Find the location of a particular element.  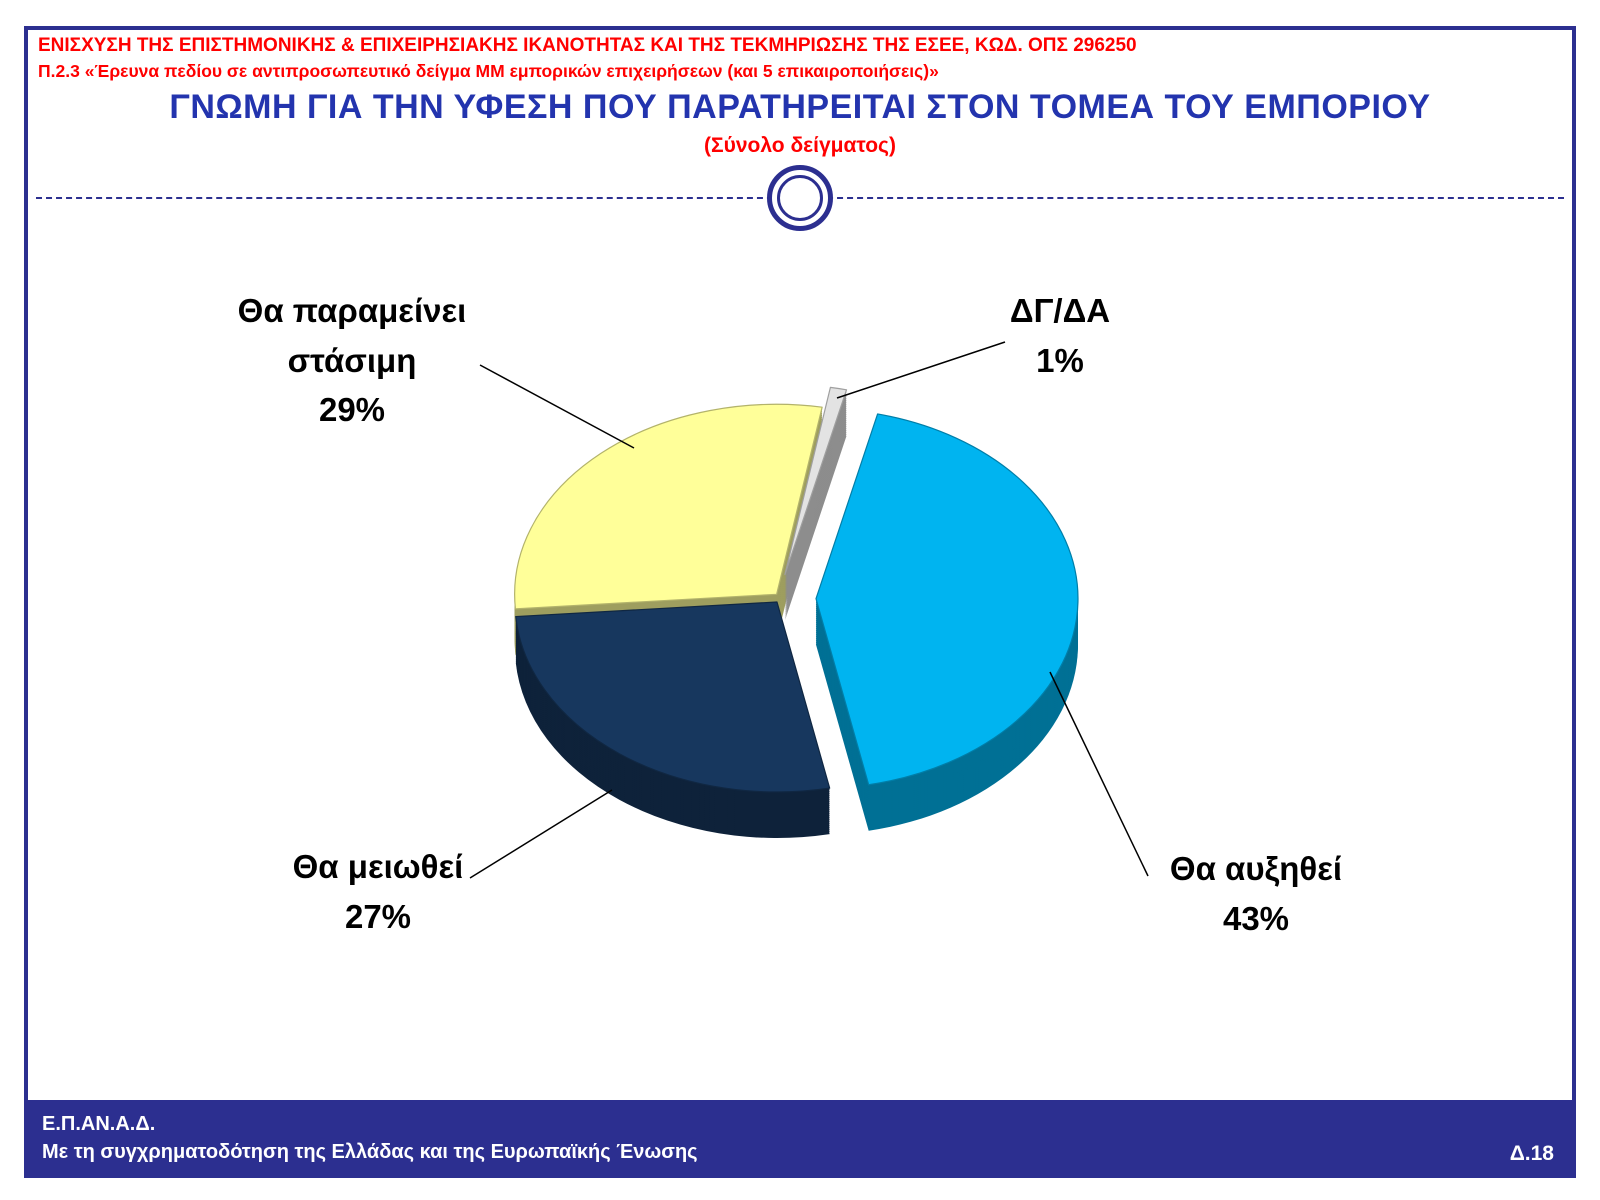

callout-increase-value: 43% is located at coordinates (1256, 918).